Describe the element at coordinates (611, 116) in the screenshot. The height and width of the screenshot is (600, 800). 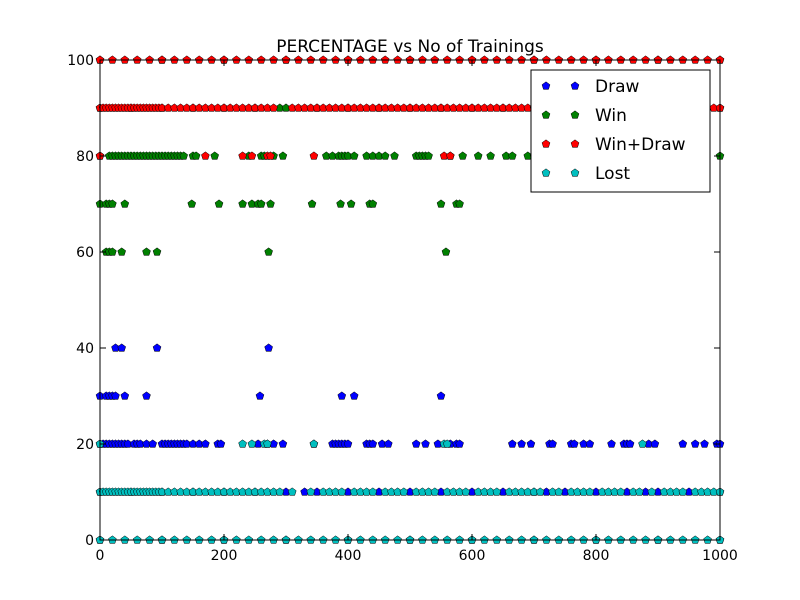
I see `legend-label-win: Win` at that location.